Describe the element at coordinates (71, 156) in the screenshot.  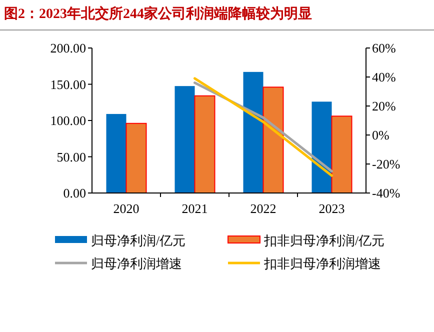
I see `y-tick-label: 50.00` at that location.